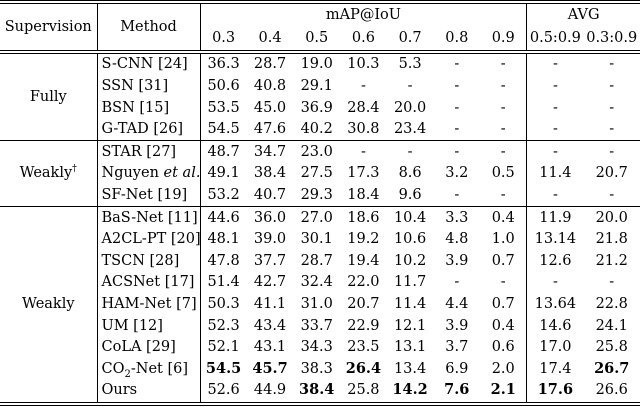  Describe the element at coordinates (612, 368) in the screenshot. I see `value-cell: 26.7` at that location.